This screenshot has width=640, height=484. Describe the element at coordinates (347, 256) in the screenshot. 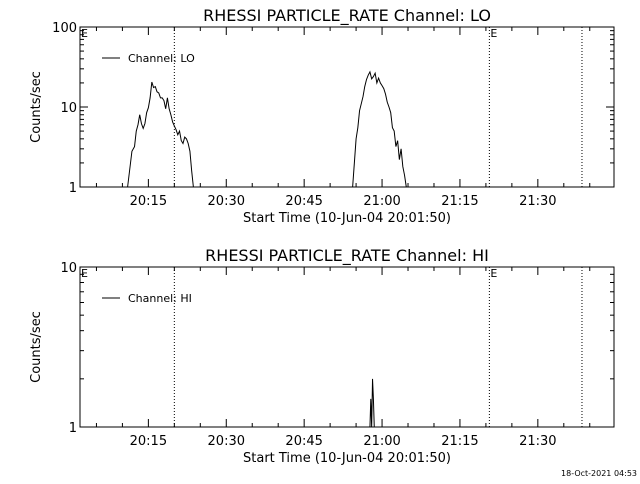

I see `chart-title: RHESSI PARTICLE_RATE Channel: HI` at that location.